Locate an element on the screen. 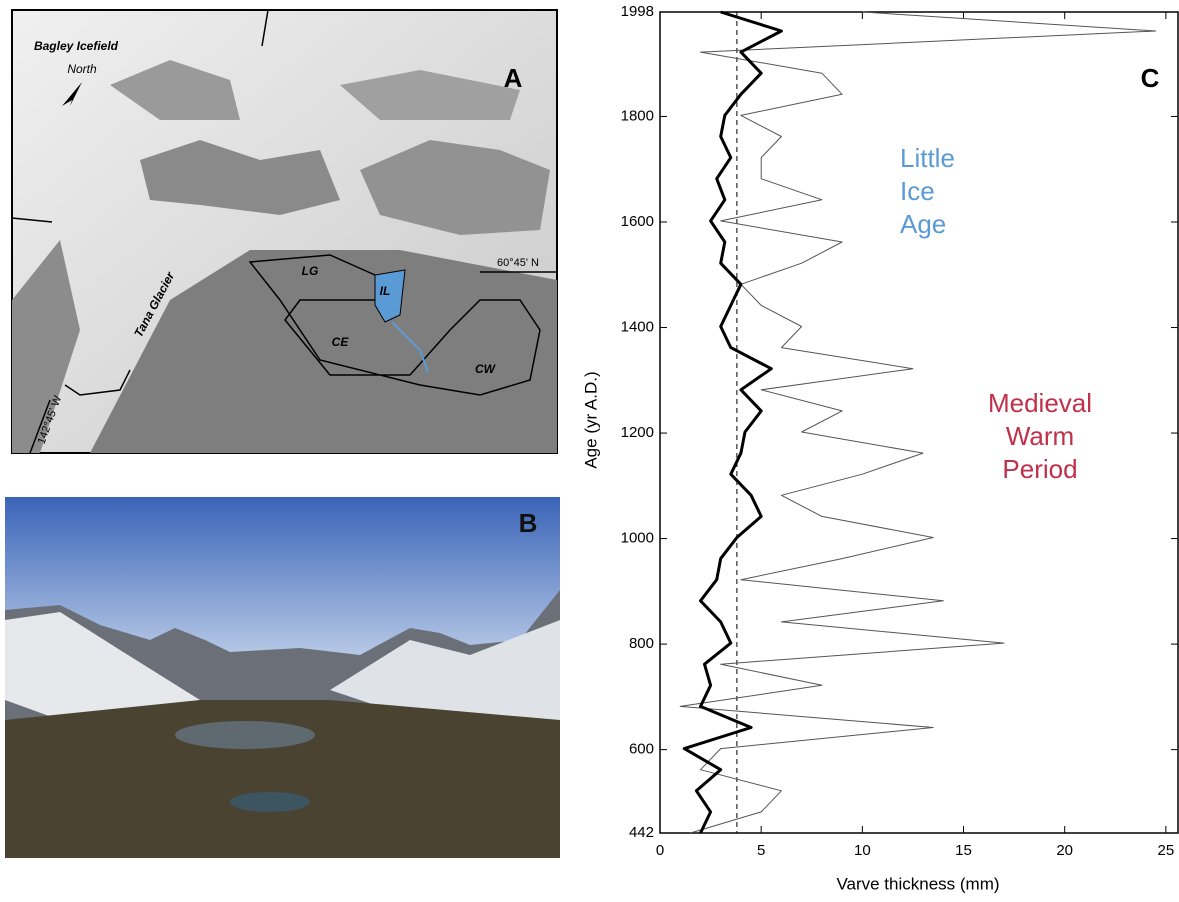  annotation: Warm is located at coordinates (1040, 436).